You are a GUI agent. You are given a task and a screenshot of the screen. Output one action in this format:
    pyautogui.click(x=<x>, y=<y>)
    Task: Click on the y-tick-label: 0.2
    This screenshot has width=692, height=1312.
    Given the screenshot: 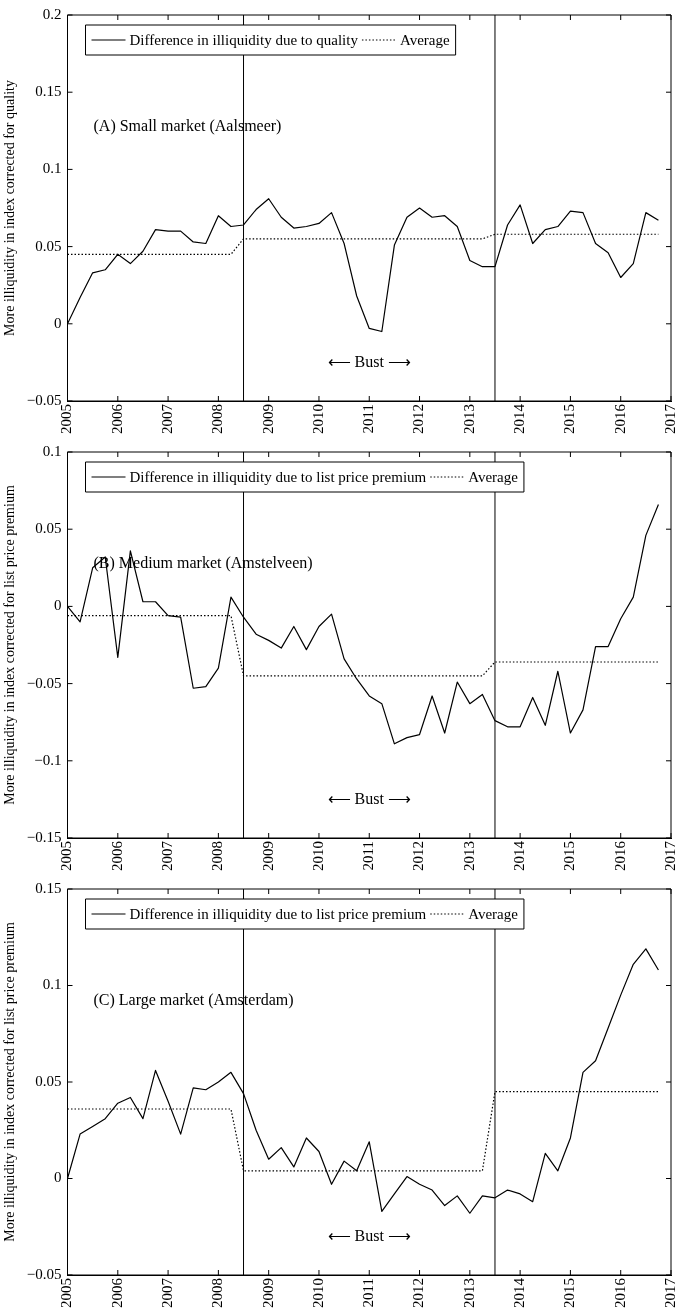 What is the action you would take?
    pyautogui.click(x=52, y=13)
    